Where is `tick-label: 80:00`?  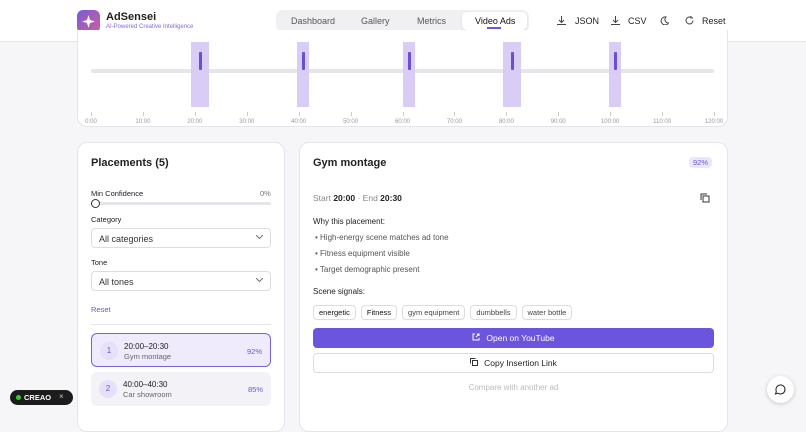
tick-label: 80:00 is located at coordinates (506, 122).